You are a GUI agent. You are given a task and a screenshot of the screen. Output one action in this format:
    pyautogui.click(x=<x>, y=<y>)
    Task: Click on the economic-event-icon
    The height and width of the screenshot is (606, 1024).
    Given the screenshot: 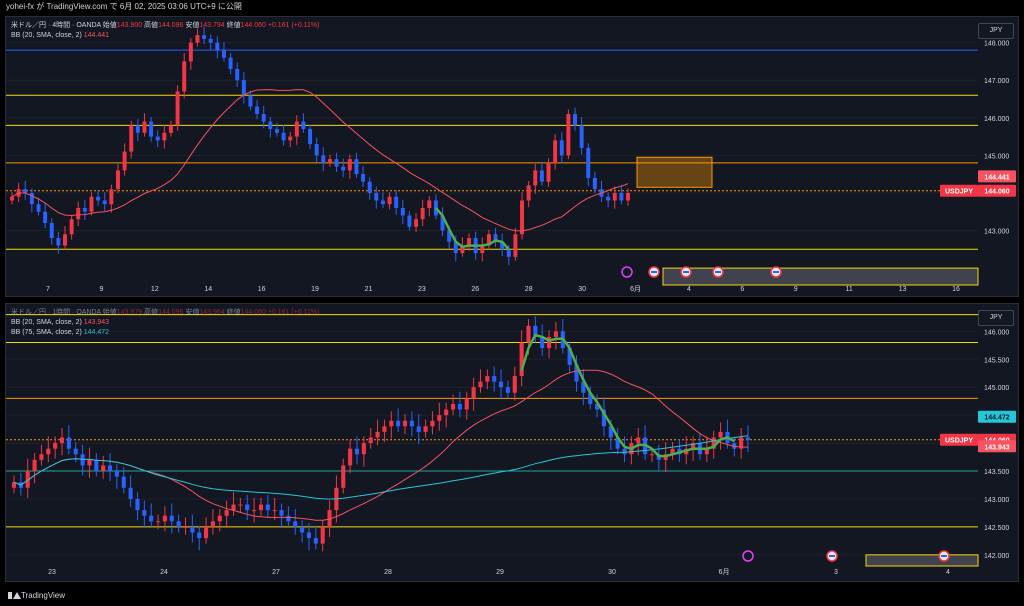 What is the action you would take?
    pyautogui.click(x=748, y=556)
    